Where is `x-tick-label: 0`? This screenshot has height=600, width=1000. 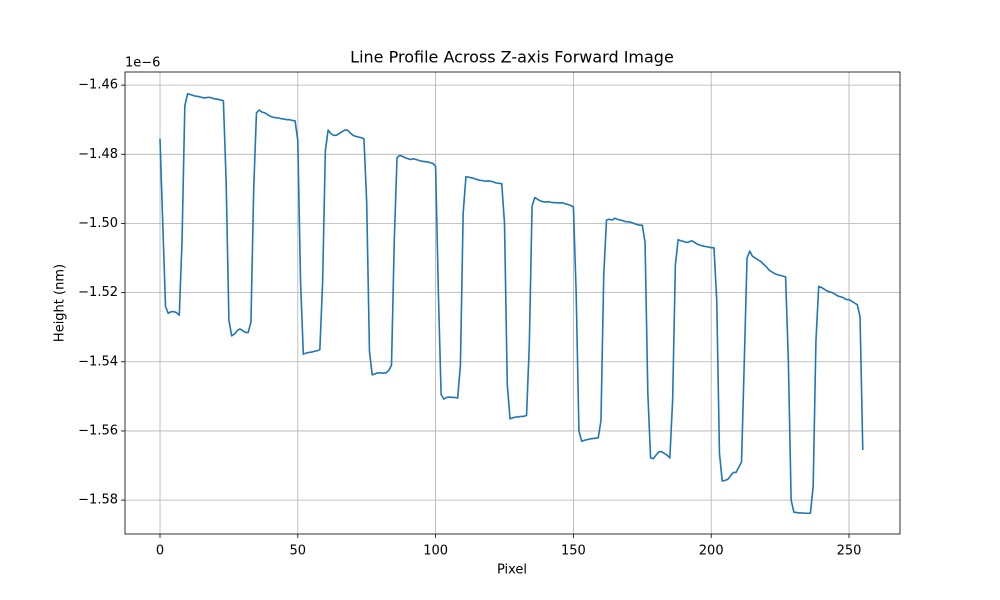 x-tick-label: 0 is located at coordinates (160, 551).